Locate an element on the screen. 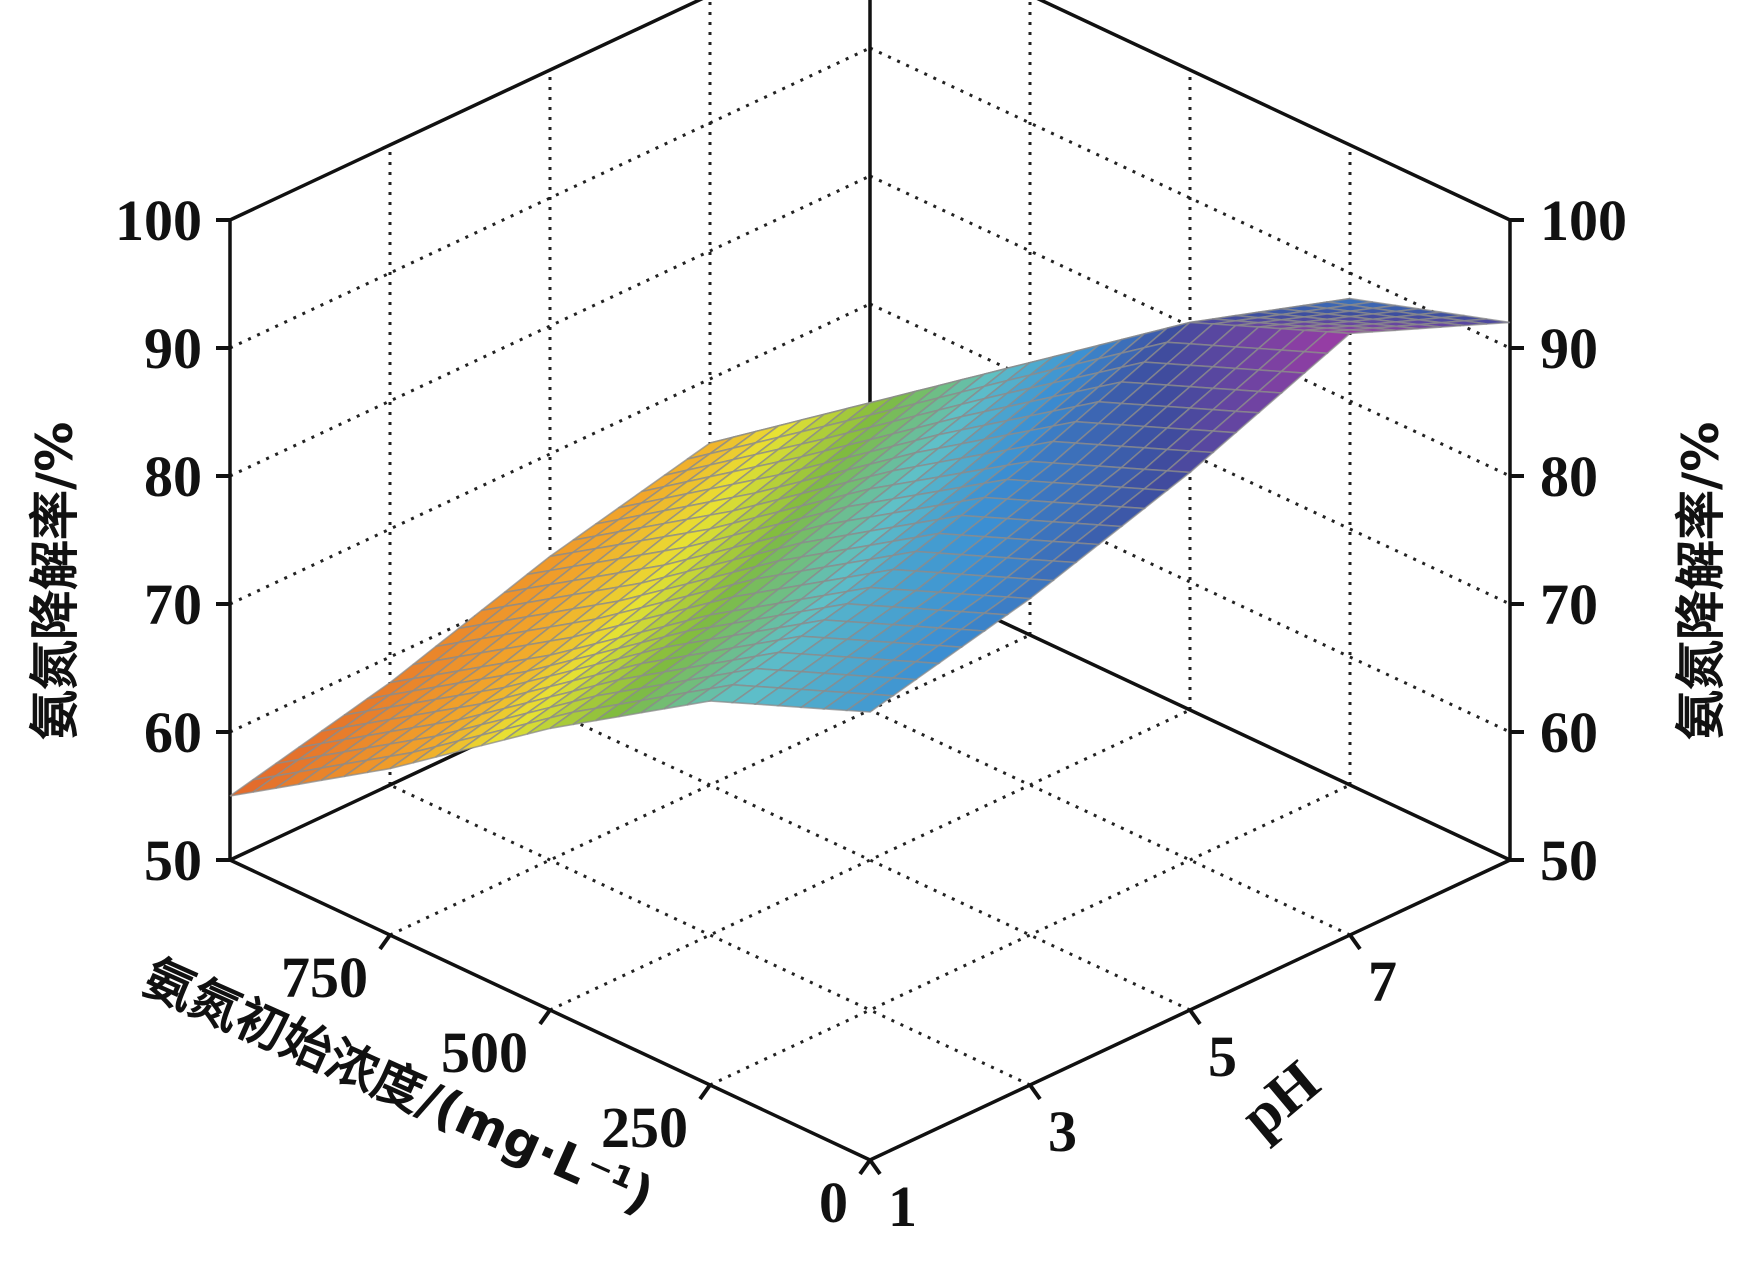  z-tick-label-right: 60 is located at coordinates (1569, 732).